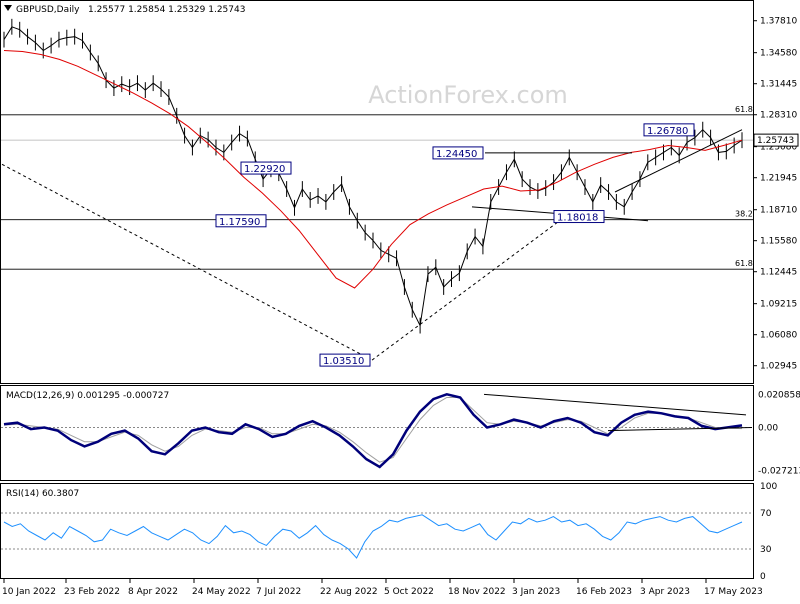 This screenshot has height=604, width=800. Describe the element at coordinates (778, 54) in the screenshot. I see `price-axis-label: 1.34580` at that location.